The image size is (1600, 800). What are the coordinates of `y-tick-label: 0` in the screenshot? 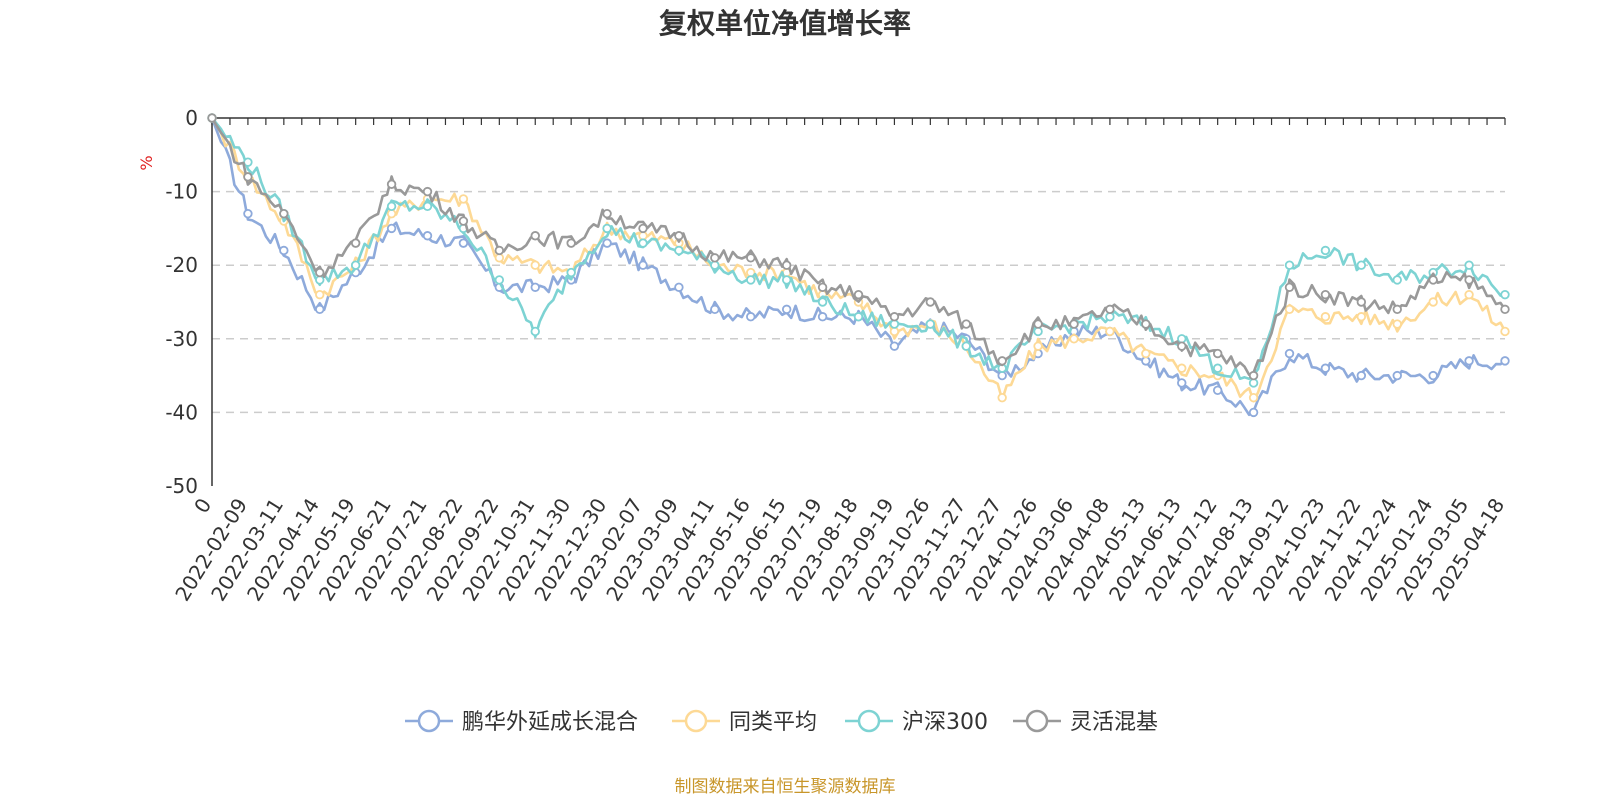 It's located at (191, 118).